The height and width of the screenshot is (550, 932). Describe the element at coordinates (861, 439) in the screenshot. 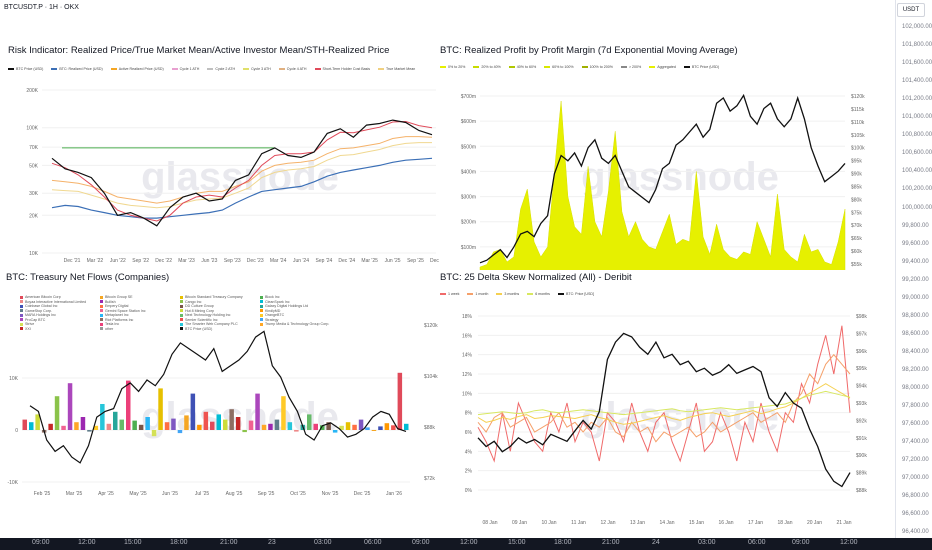

I see `y-tick-label: $91k` at that location.